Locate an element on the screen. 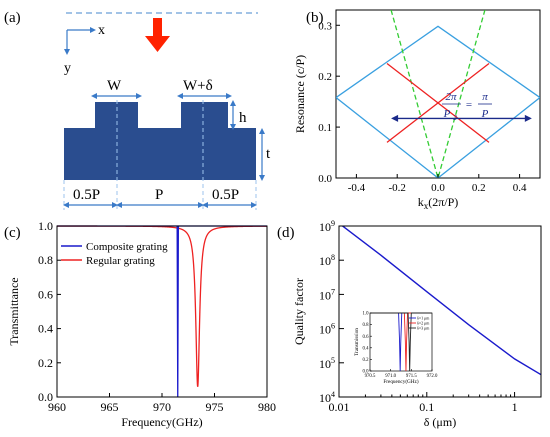 The width and height of the screenshot is (550, 437). x-axis-label-b: kx(2π/P) is located at coordinates (438, 203).